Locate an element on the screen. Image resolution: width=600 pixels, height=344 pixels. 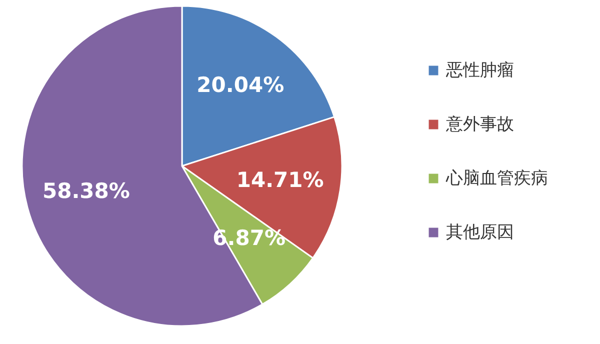
data-label: 58.38% is located at coordinates (86, 190).